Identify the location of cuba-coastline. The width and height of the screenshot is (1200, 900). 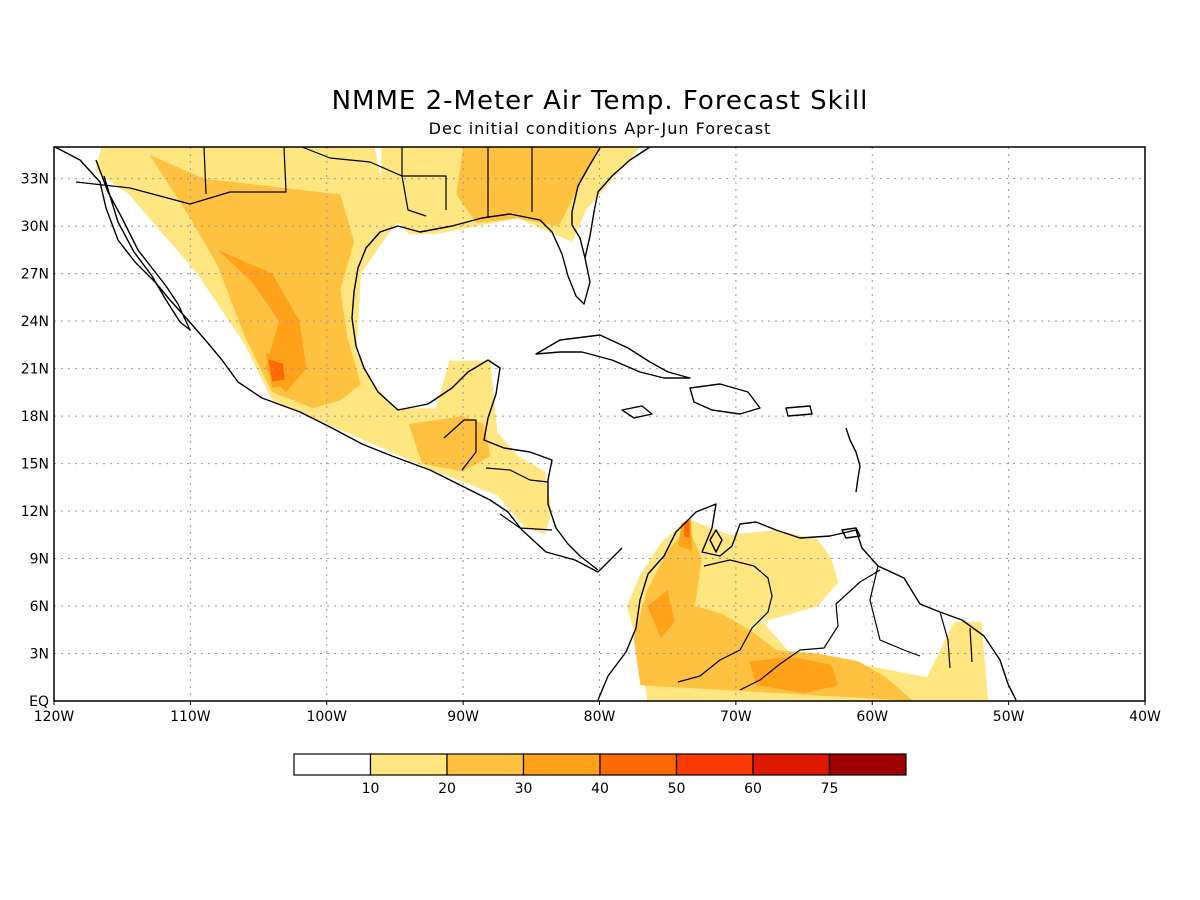
(613, 356).